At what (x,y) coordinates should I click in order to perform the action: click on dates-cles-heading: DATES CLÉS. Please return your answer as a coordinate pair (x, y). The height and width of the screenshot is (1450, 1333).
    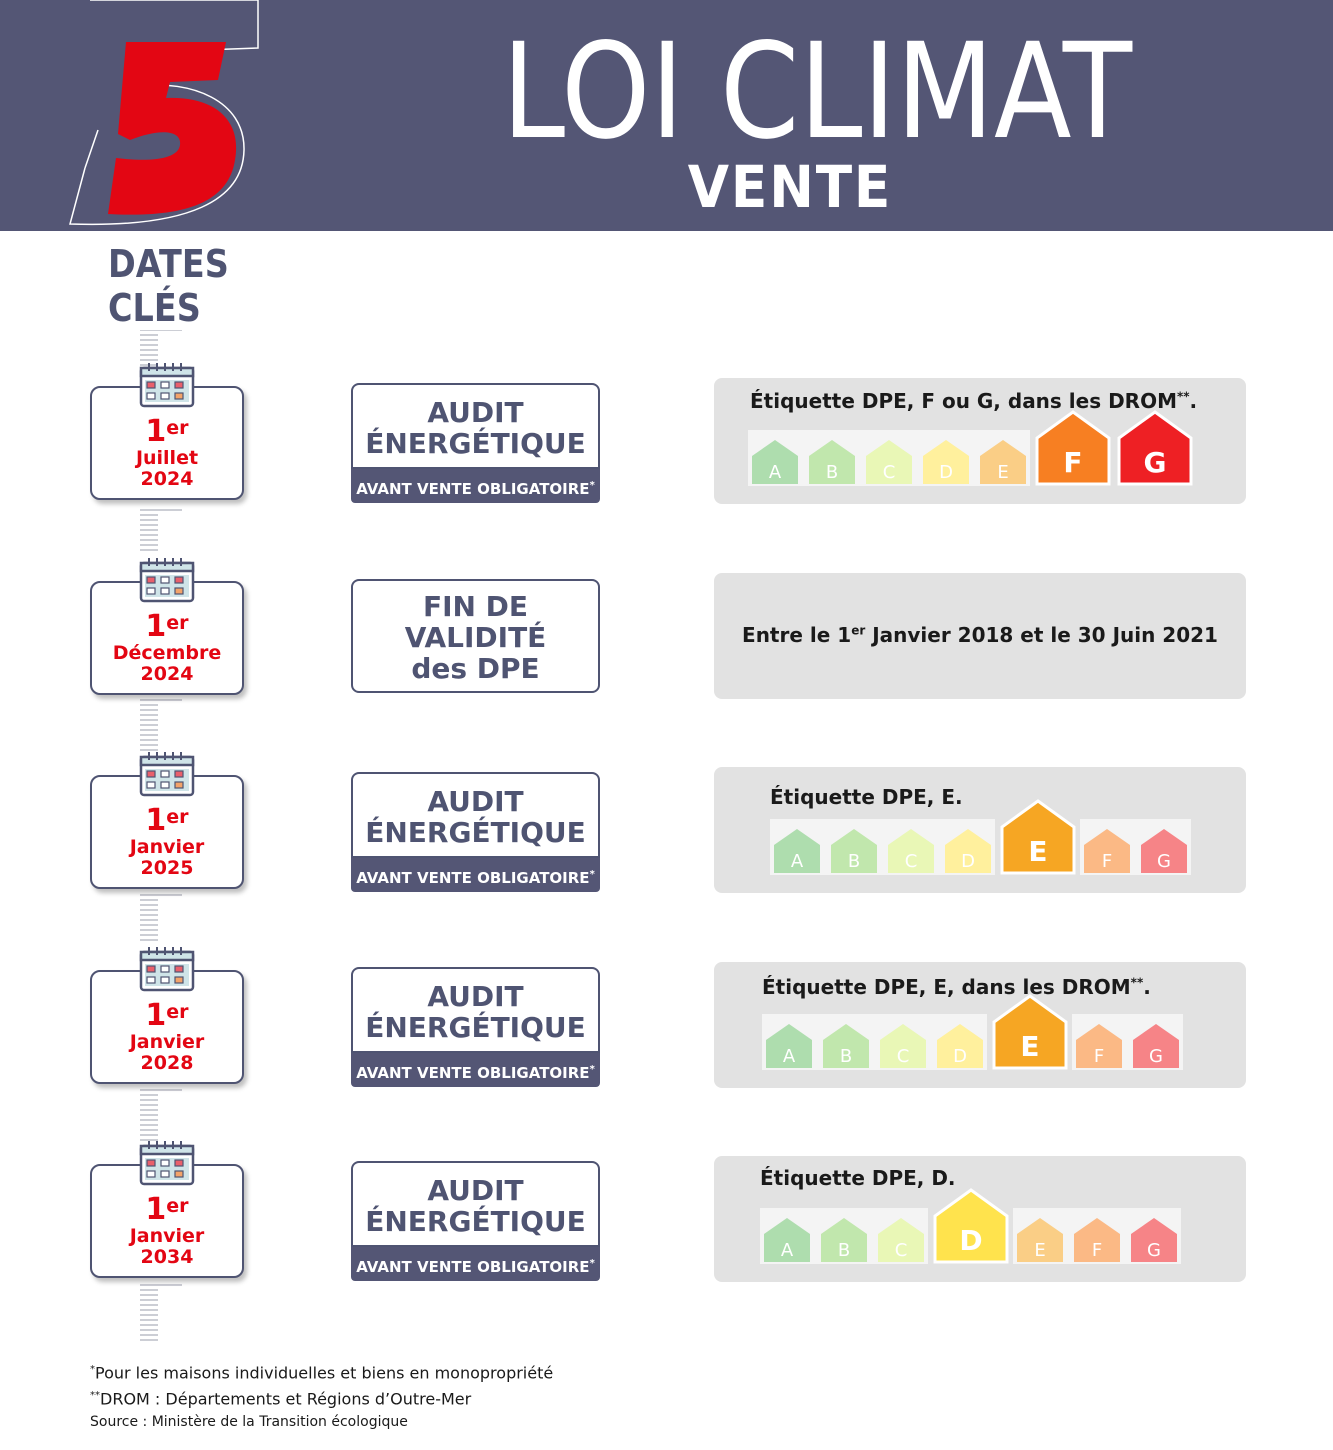
    Looking at the image, I should click on (168, 286).